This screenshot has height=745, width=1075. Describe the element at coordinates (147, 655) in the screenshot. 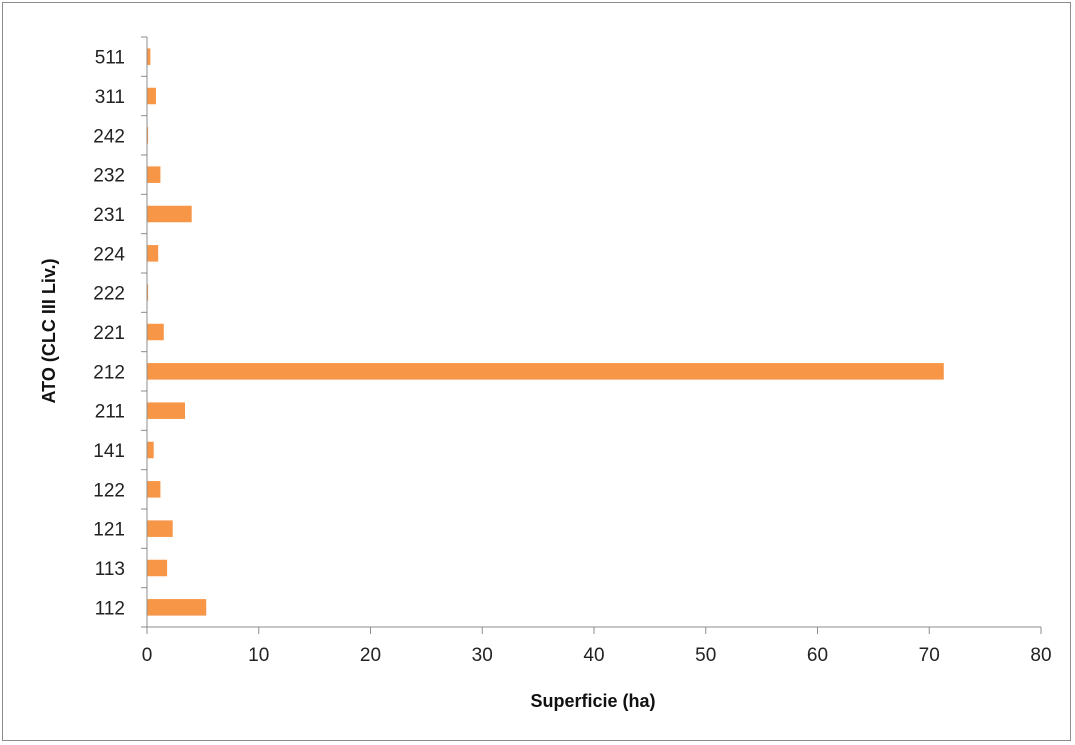

I see `x-tick-label-0: 0` at that location.